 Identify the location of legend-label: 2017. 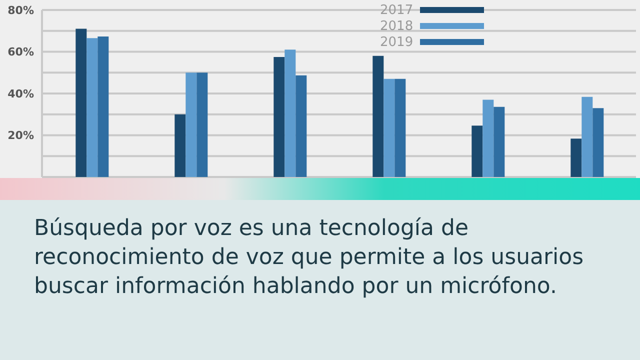
(397, 10).